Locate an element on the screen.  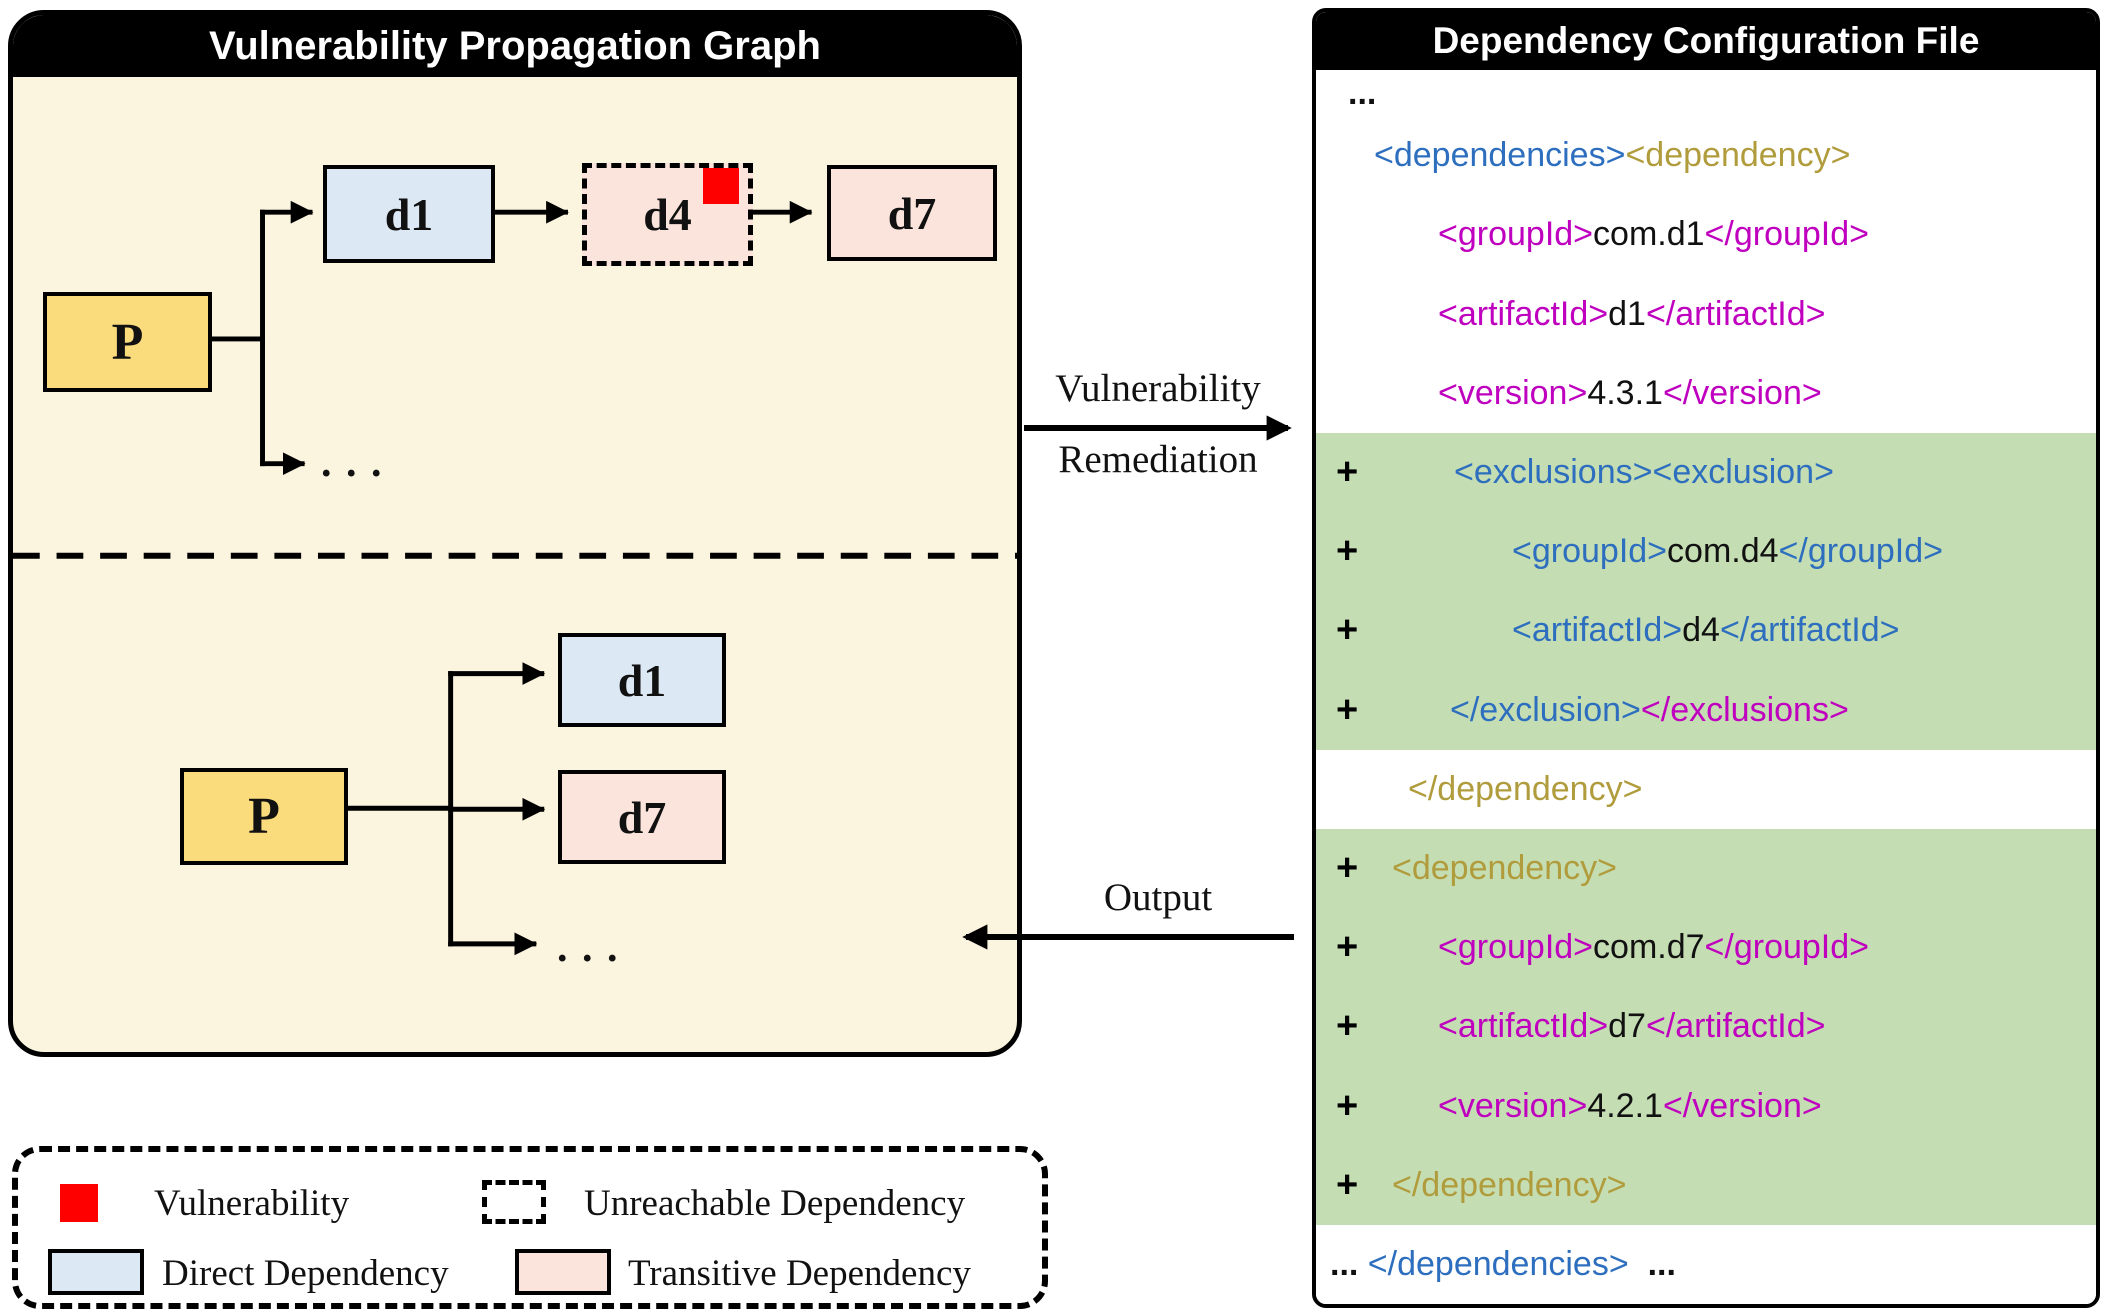
code-line-text: <version>4.2.1</version> is located at coordinates (1569, 1106).